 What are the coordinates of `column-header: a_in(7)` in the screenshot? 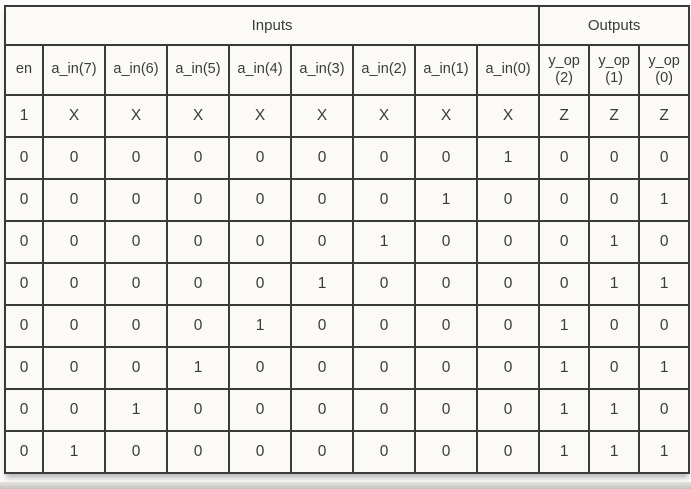 It's located at (74, 70).